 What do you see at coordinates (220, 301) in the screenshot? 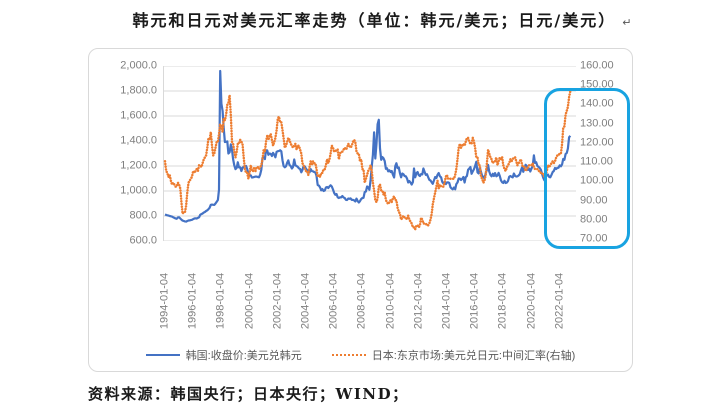
I see `x-axis-tick-label: 1998-01-04` at bounding box center [220, 301].